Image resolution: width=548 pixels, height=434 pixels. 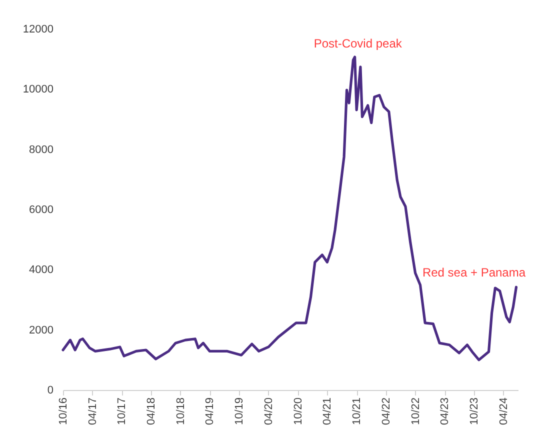 I want to click on y-tick-label: 6000, so click(x=41, y=210).